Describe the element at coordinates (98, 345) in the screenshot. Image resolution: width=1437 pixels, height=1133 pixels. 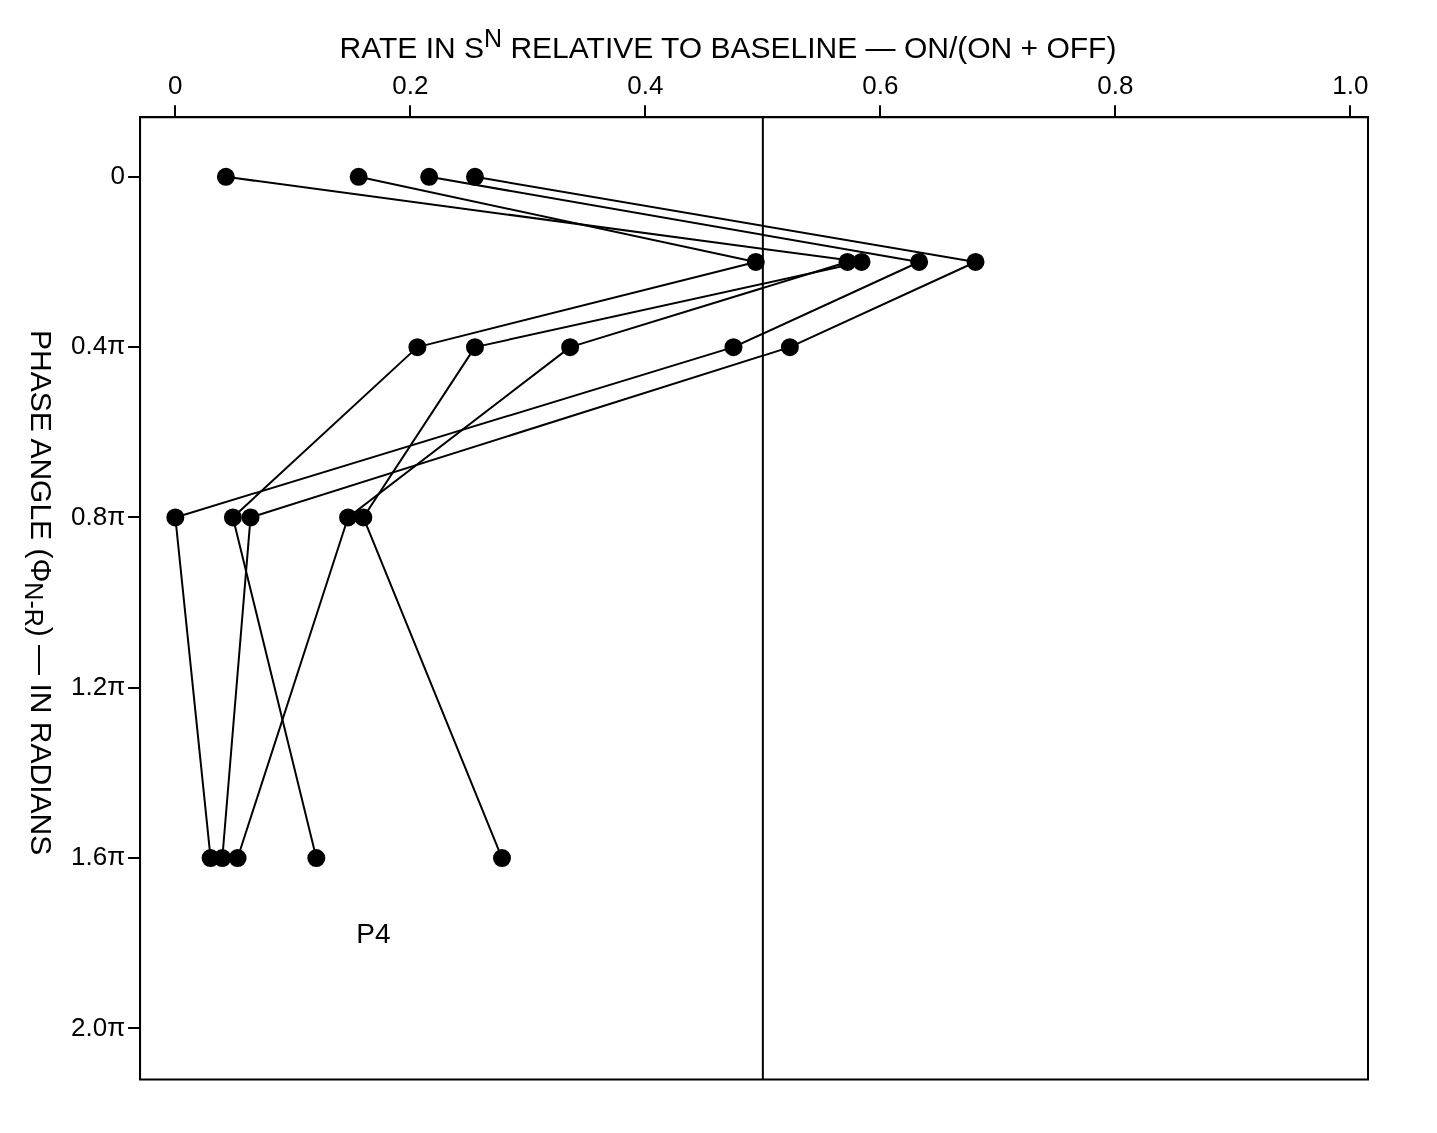
I see `y-tick-label: 0.4π` at that location.